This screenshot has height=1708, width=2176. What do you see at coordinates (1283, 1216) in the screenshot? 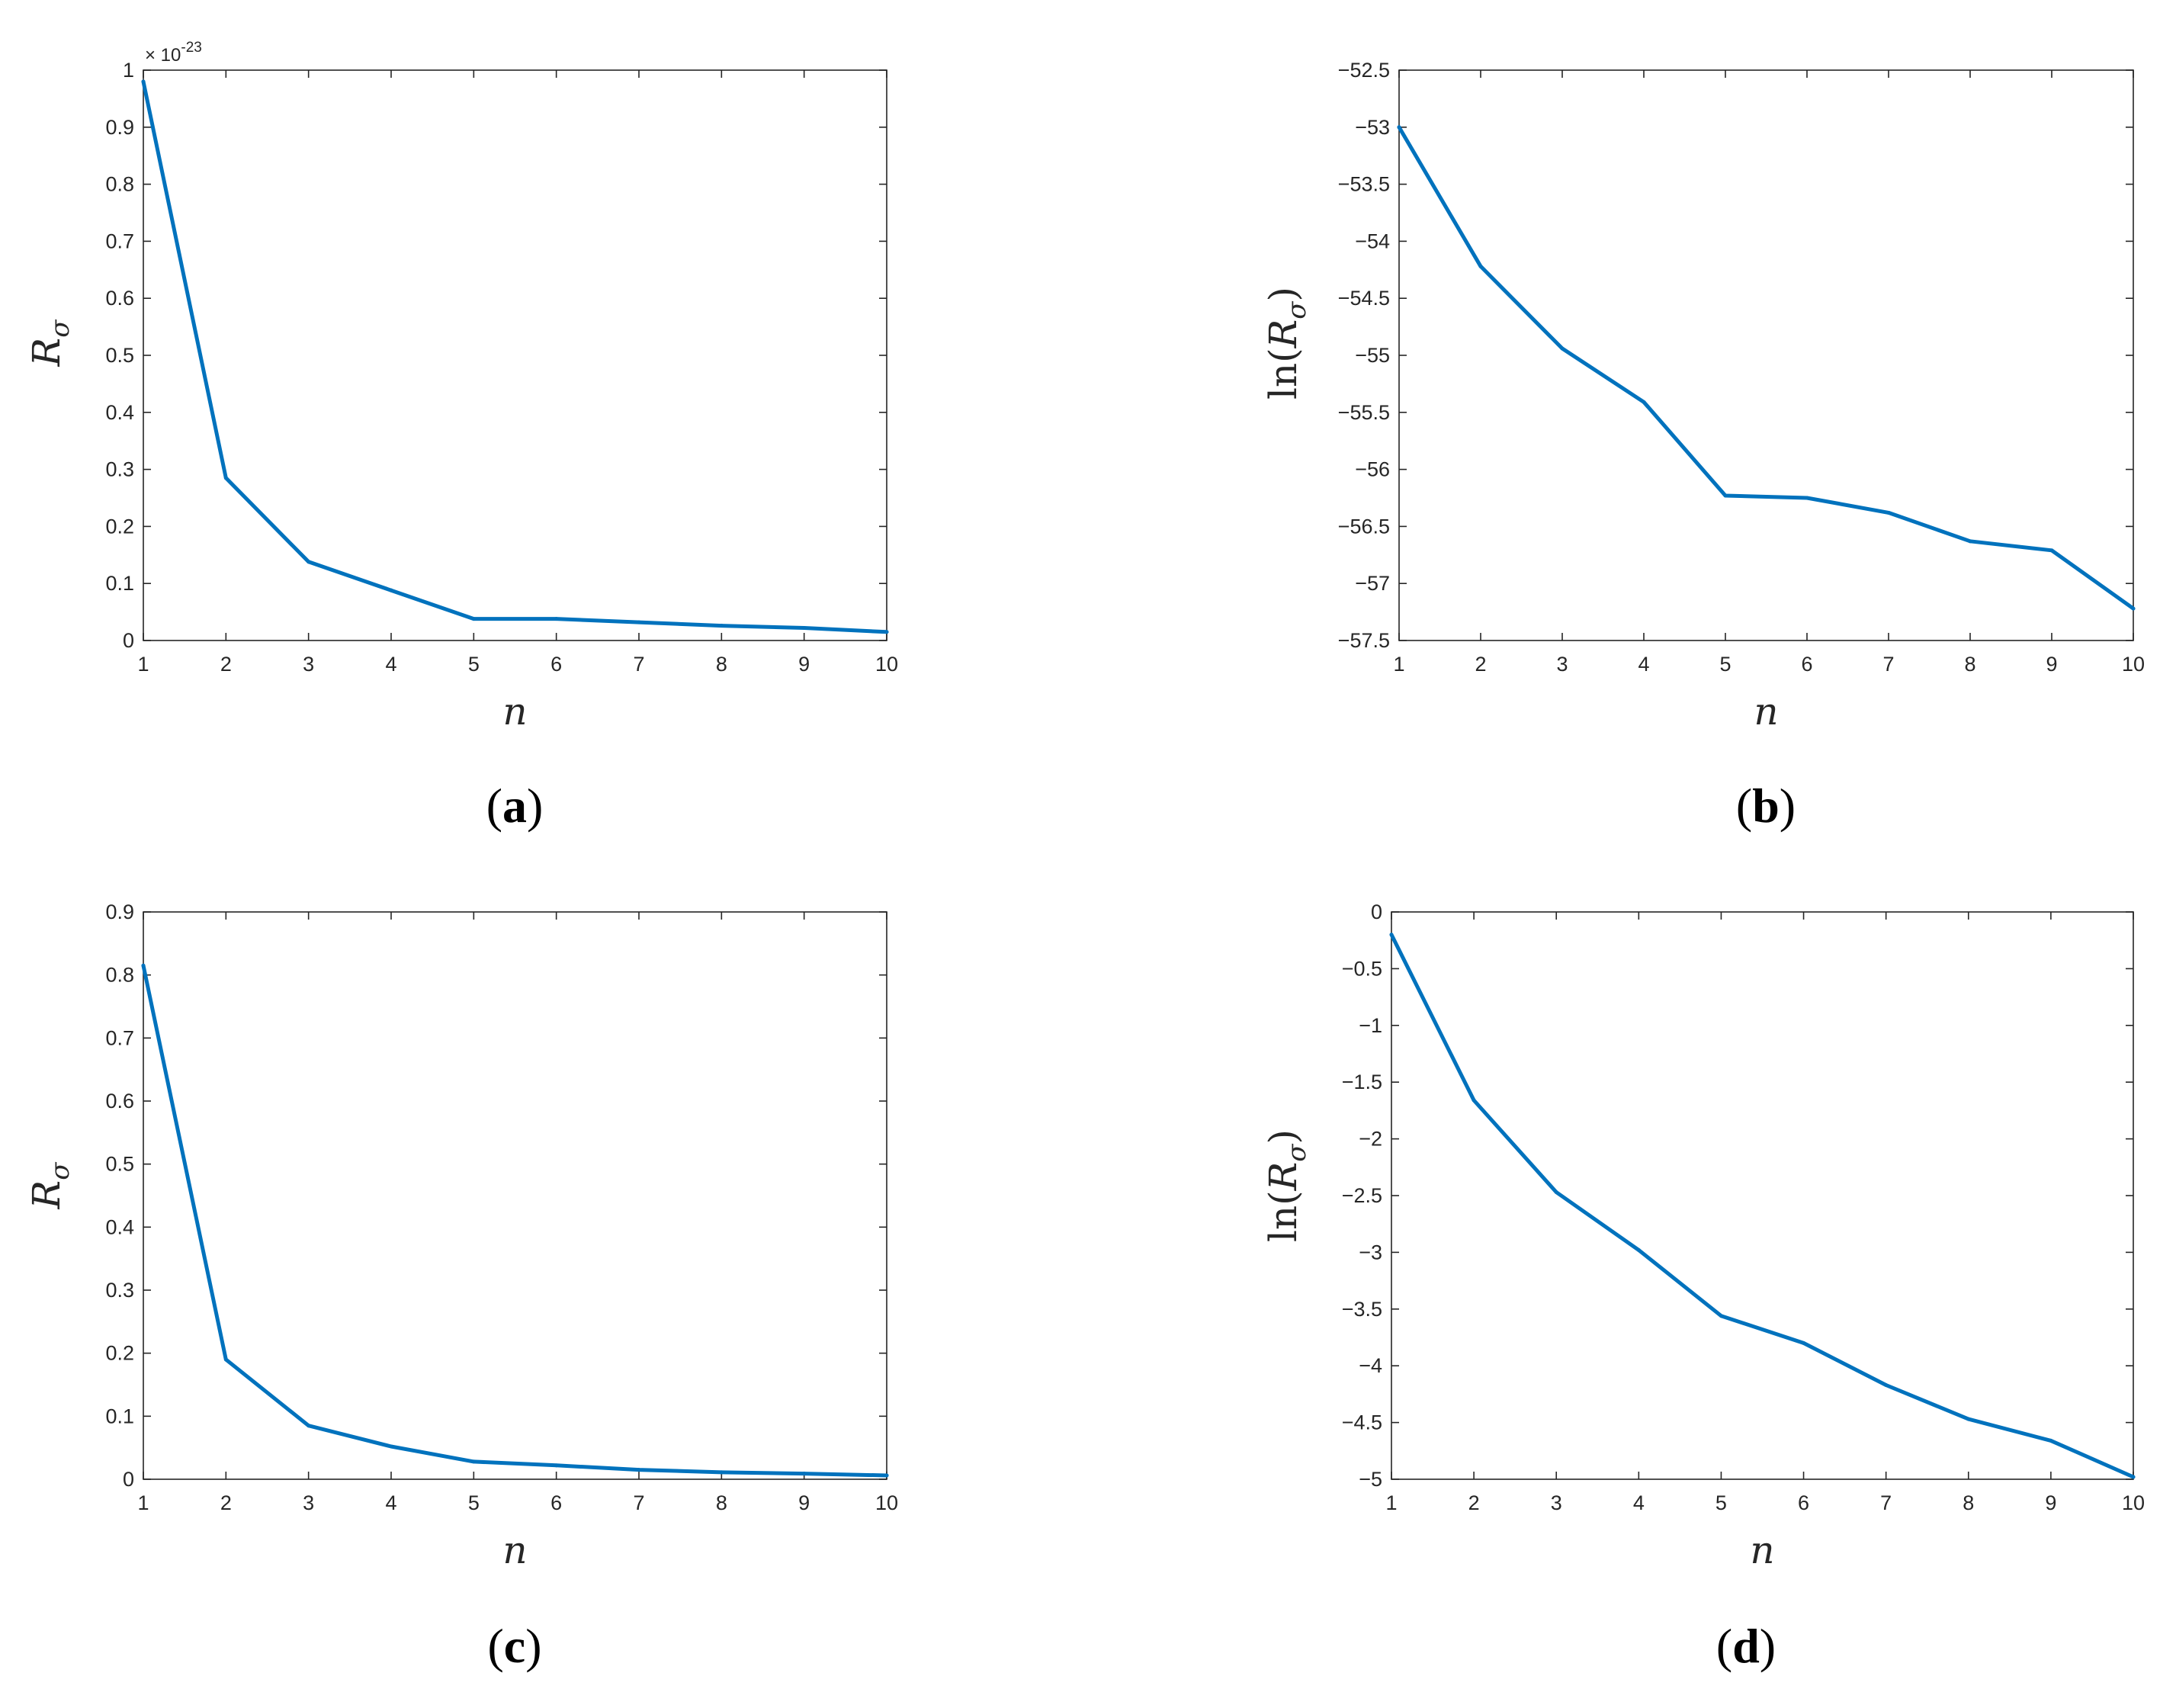
I see `y-axis-label-prefix: ln(` at bounding box center [1283, 1216].